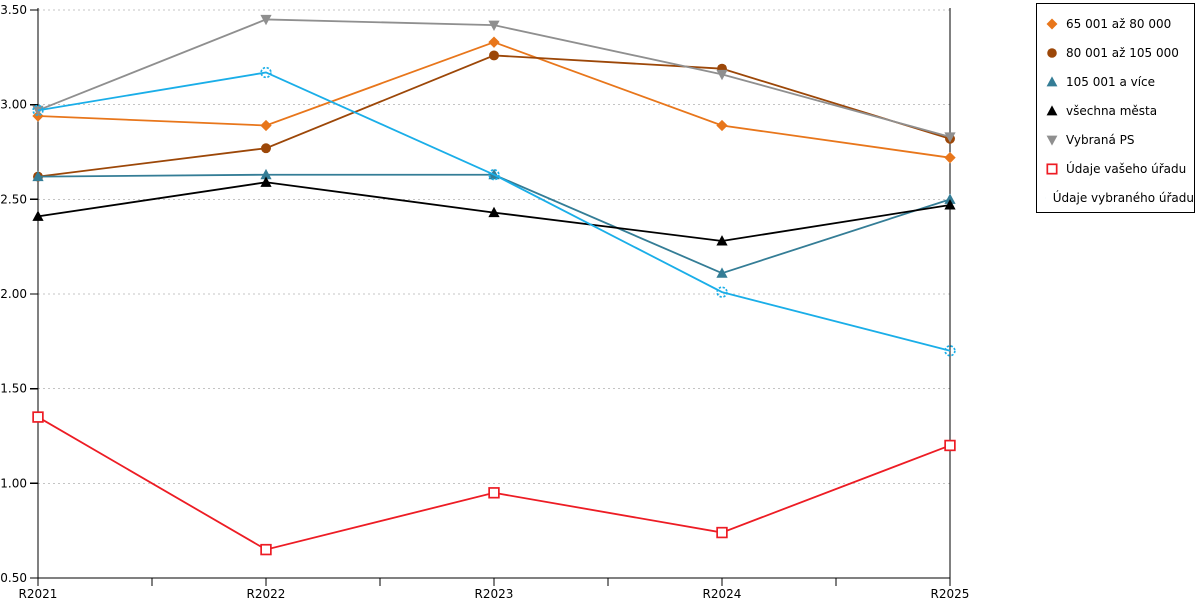 The height and width of the screenshot is (600, 1200). What do you see at coordinates (1126, 168) in the screenshot?
I see `legend-item-label: Údaje vašeho úřadu` at bounding box center [1126, 168].